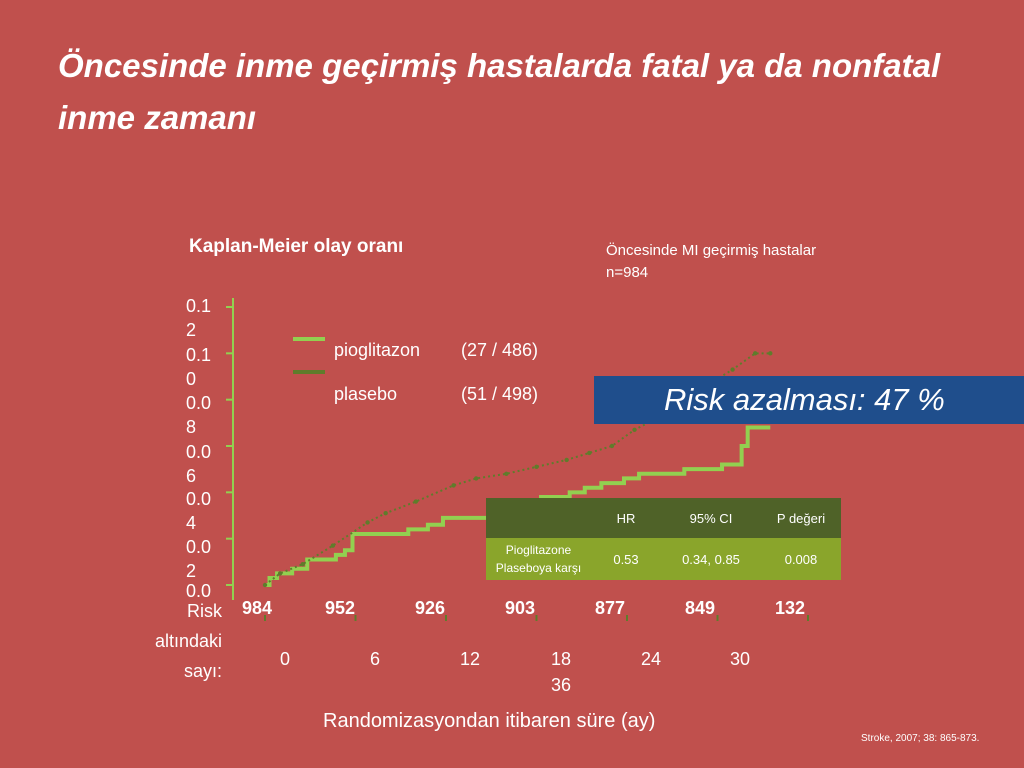  What do you see at coordinates (700, 608) in the screenshot?
I see `risk-count-30: 849` at bounding box center [700, 608].